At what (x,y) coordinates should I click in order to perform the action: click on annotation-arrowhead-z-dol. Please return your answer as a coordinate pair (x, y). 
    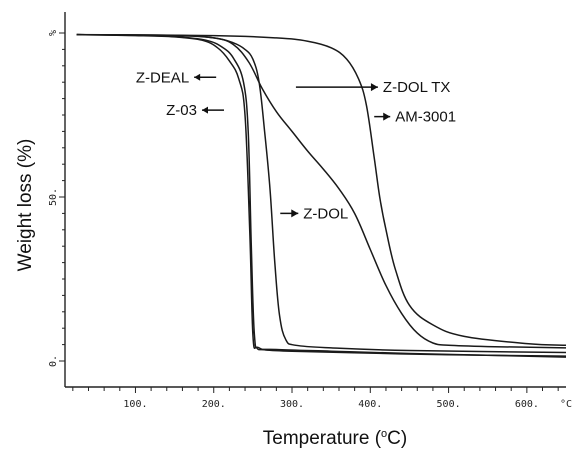
    Looking at the image, I should click on (295, 213).